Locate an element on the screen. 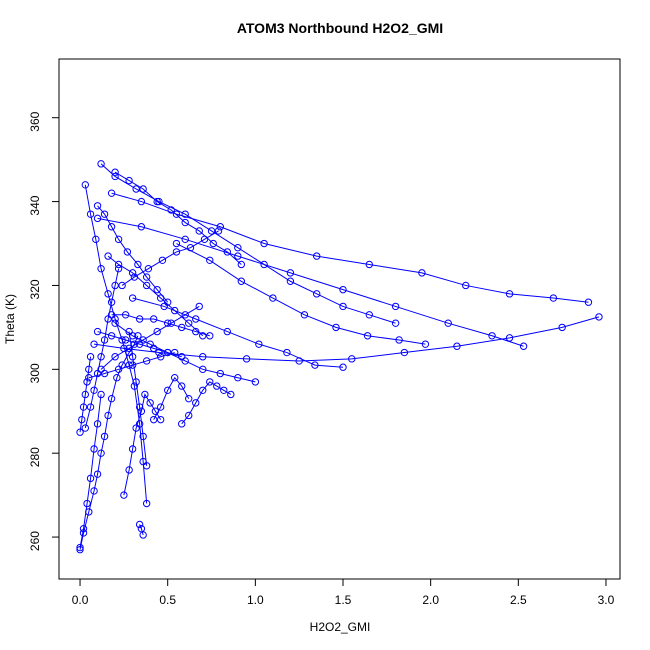  y-tick-label: 260 is located at coordinates (35, 541).